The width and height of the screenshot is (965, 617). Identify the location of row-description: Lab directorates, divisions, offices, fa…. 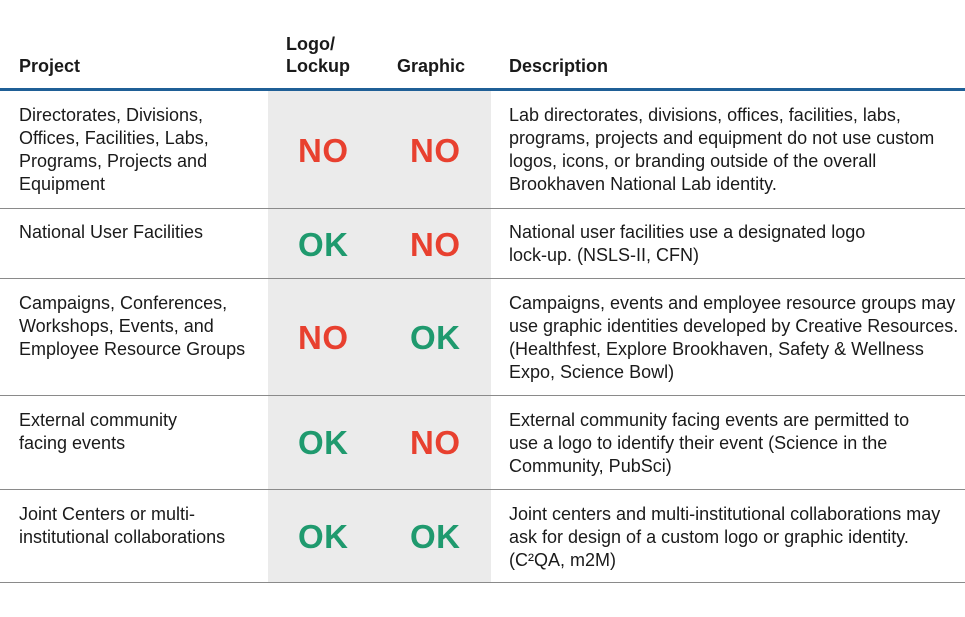
(722, 149).